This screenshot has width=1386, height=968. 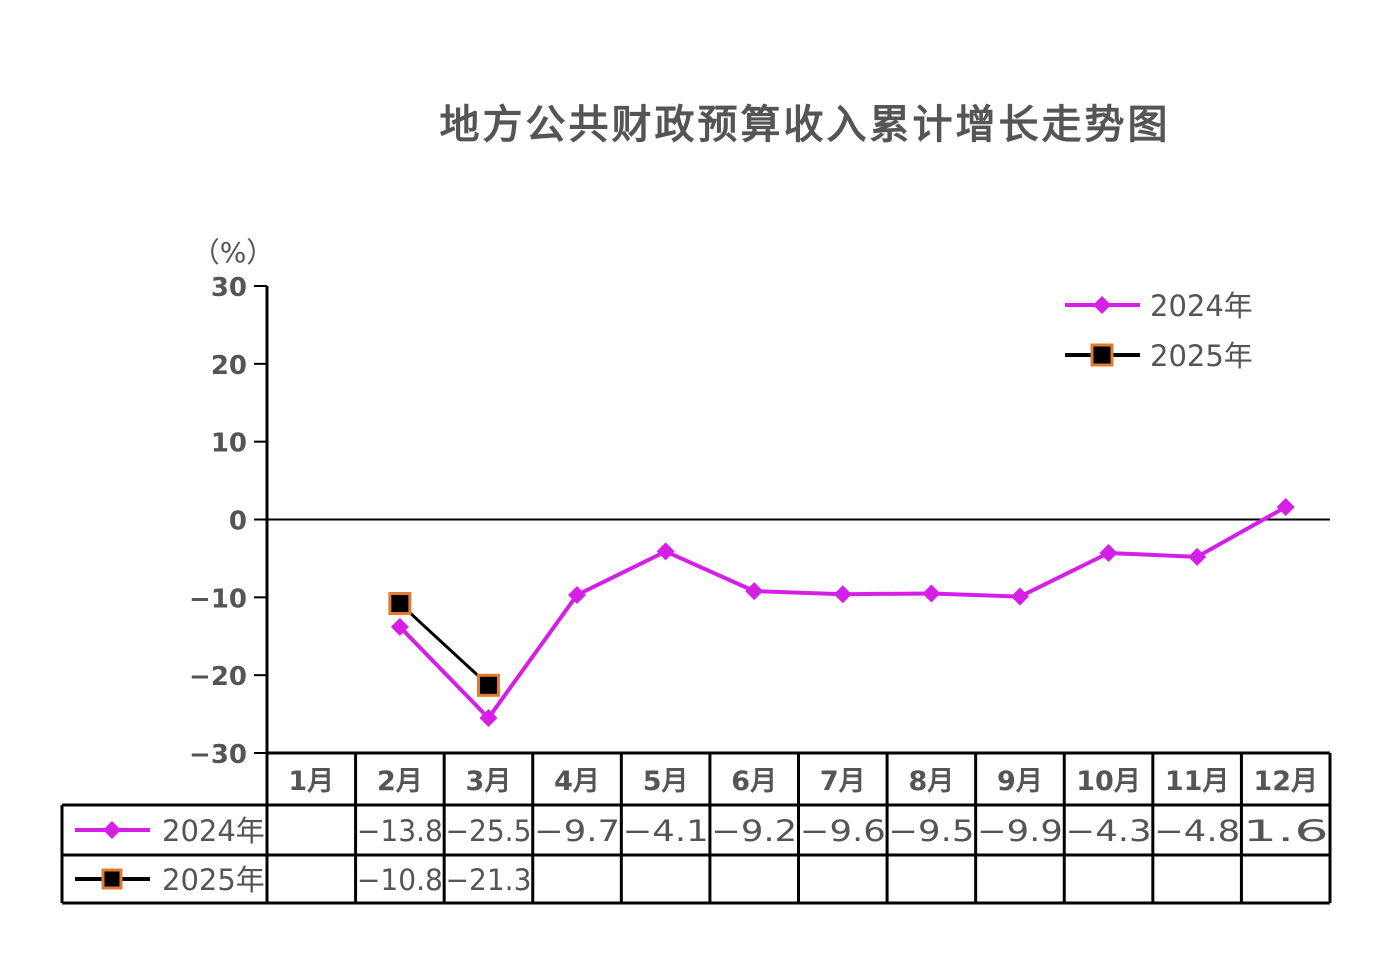 I want to click on y-tick-label: 0, so click(x=238, y=522).